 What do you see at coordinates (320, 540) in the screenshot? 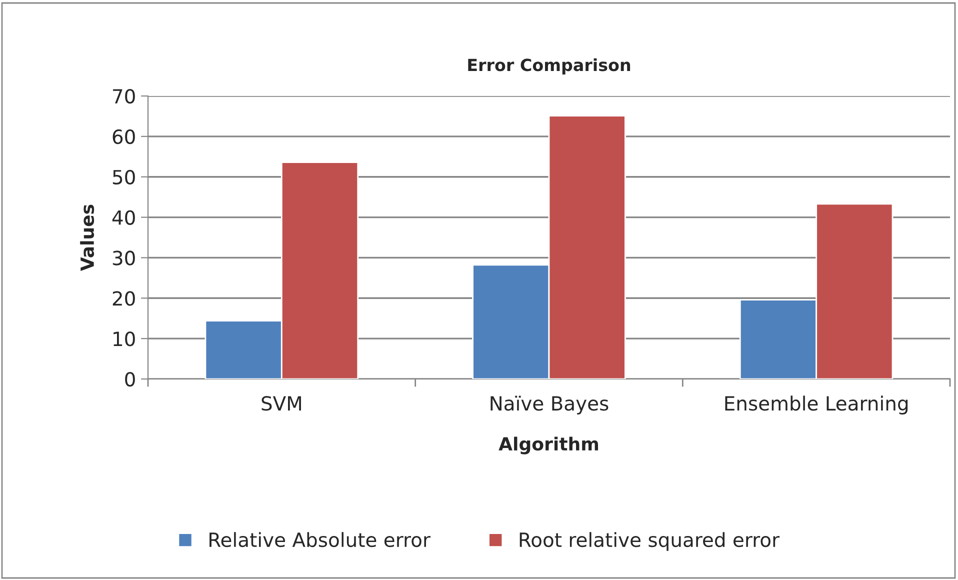
I see `legend-label: Relative Absolute error` at bounding box center [320, 540].